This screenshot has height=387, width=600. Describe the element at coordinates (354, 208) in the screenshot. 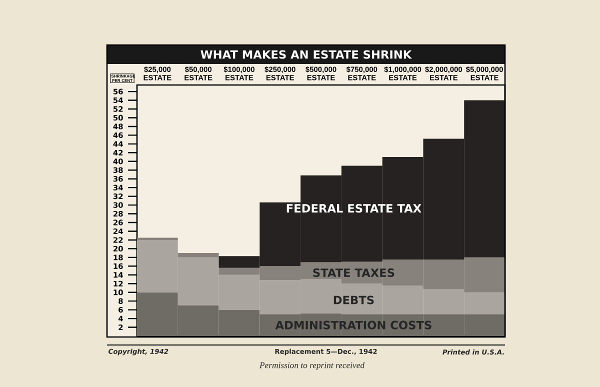

I see `series-label: FEDERAL ESTATE TAX` at that location.